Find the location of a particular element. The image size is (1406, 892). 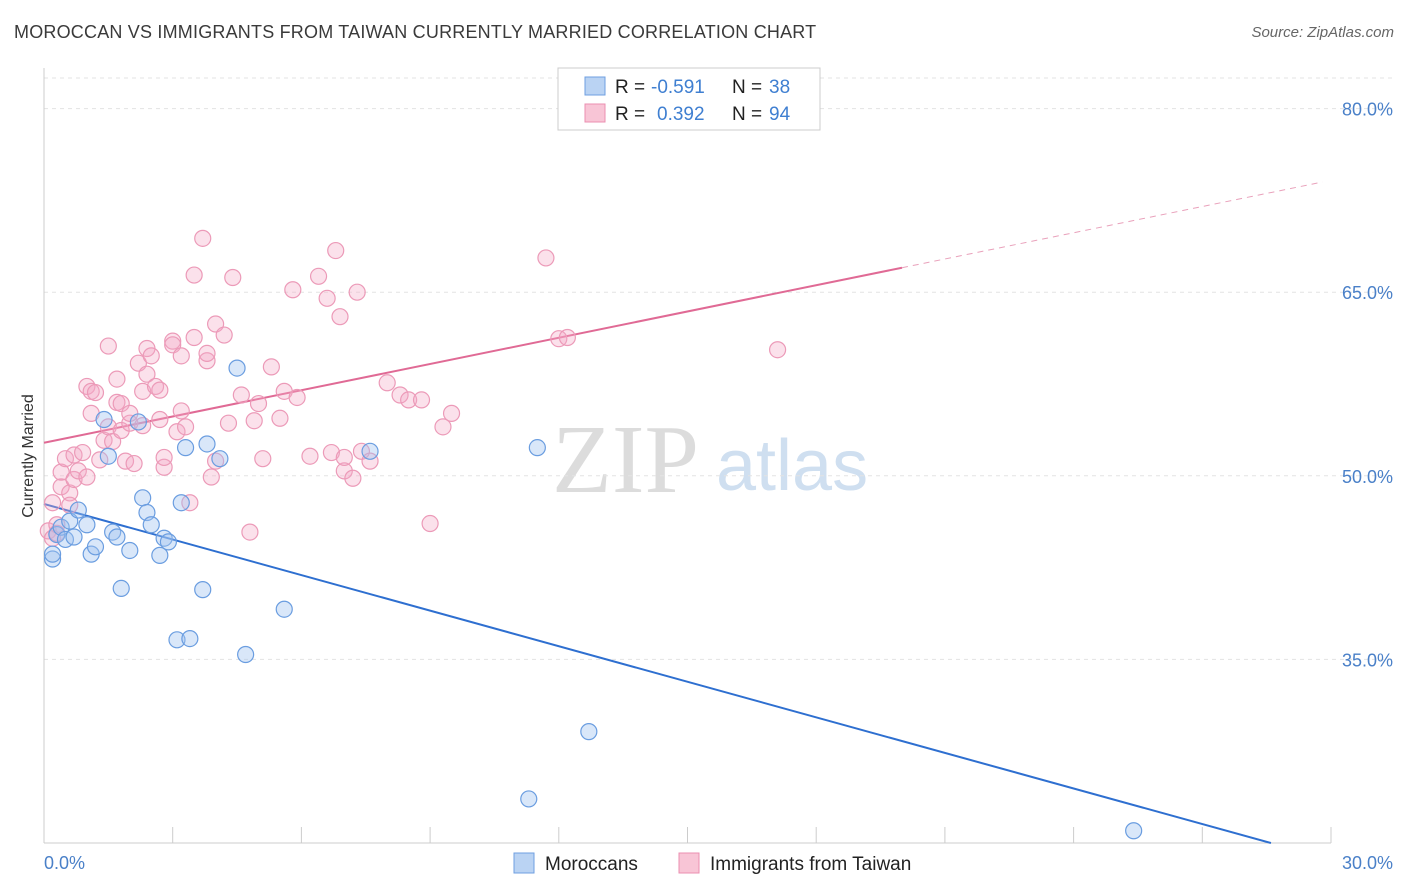

bottom-legend-label-taiwan: Immigrants from Taiwan is located at coordinates (810, 864).